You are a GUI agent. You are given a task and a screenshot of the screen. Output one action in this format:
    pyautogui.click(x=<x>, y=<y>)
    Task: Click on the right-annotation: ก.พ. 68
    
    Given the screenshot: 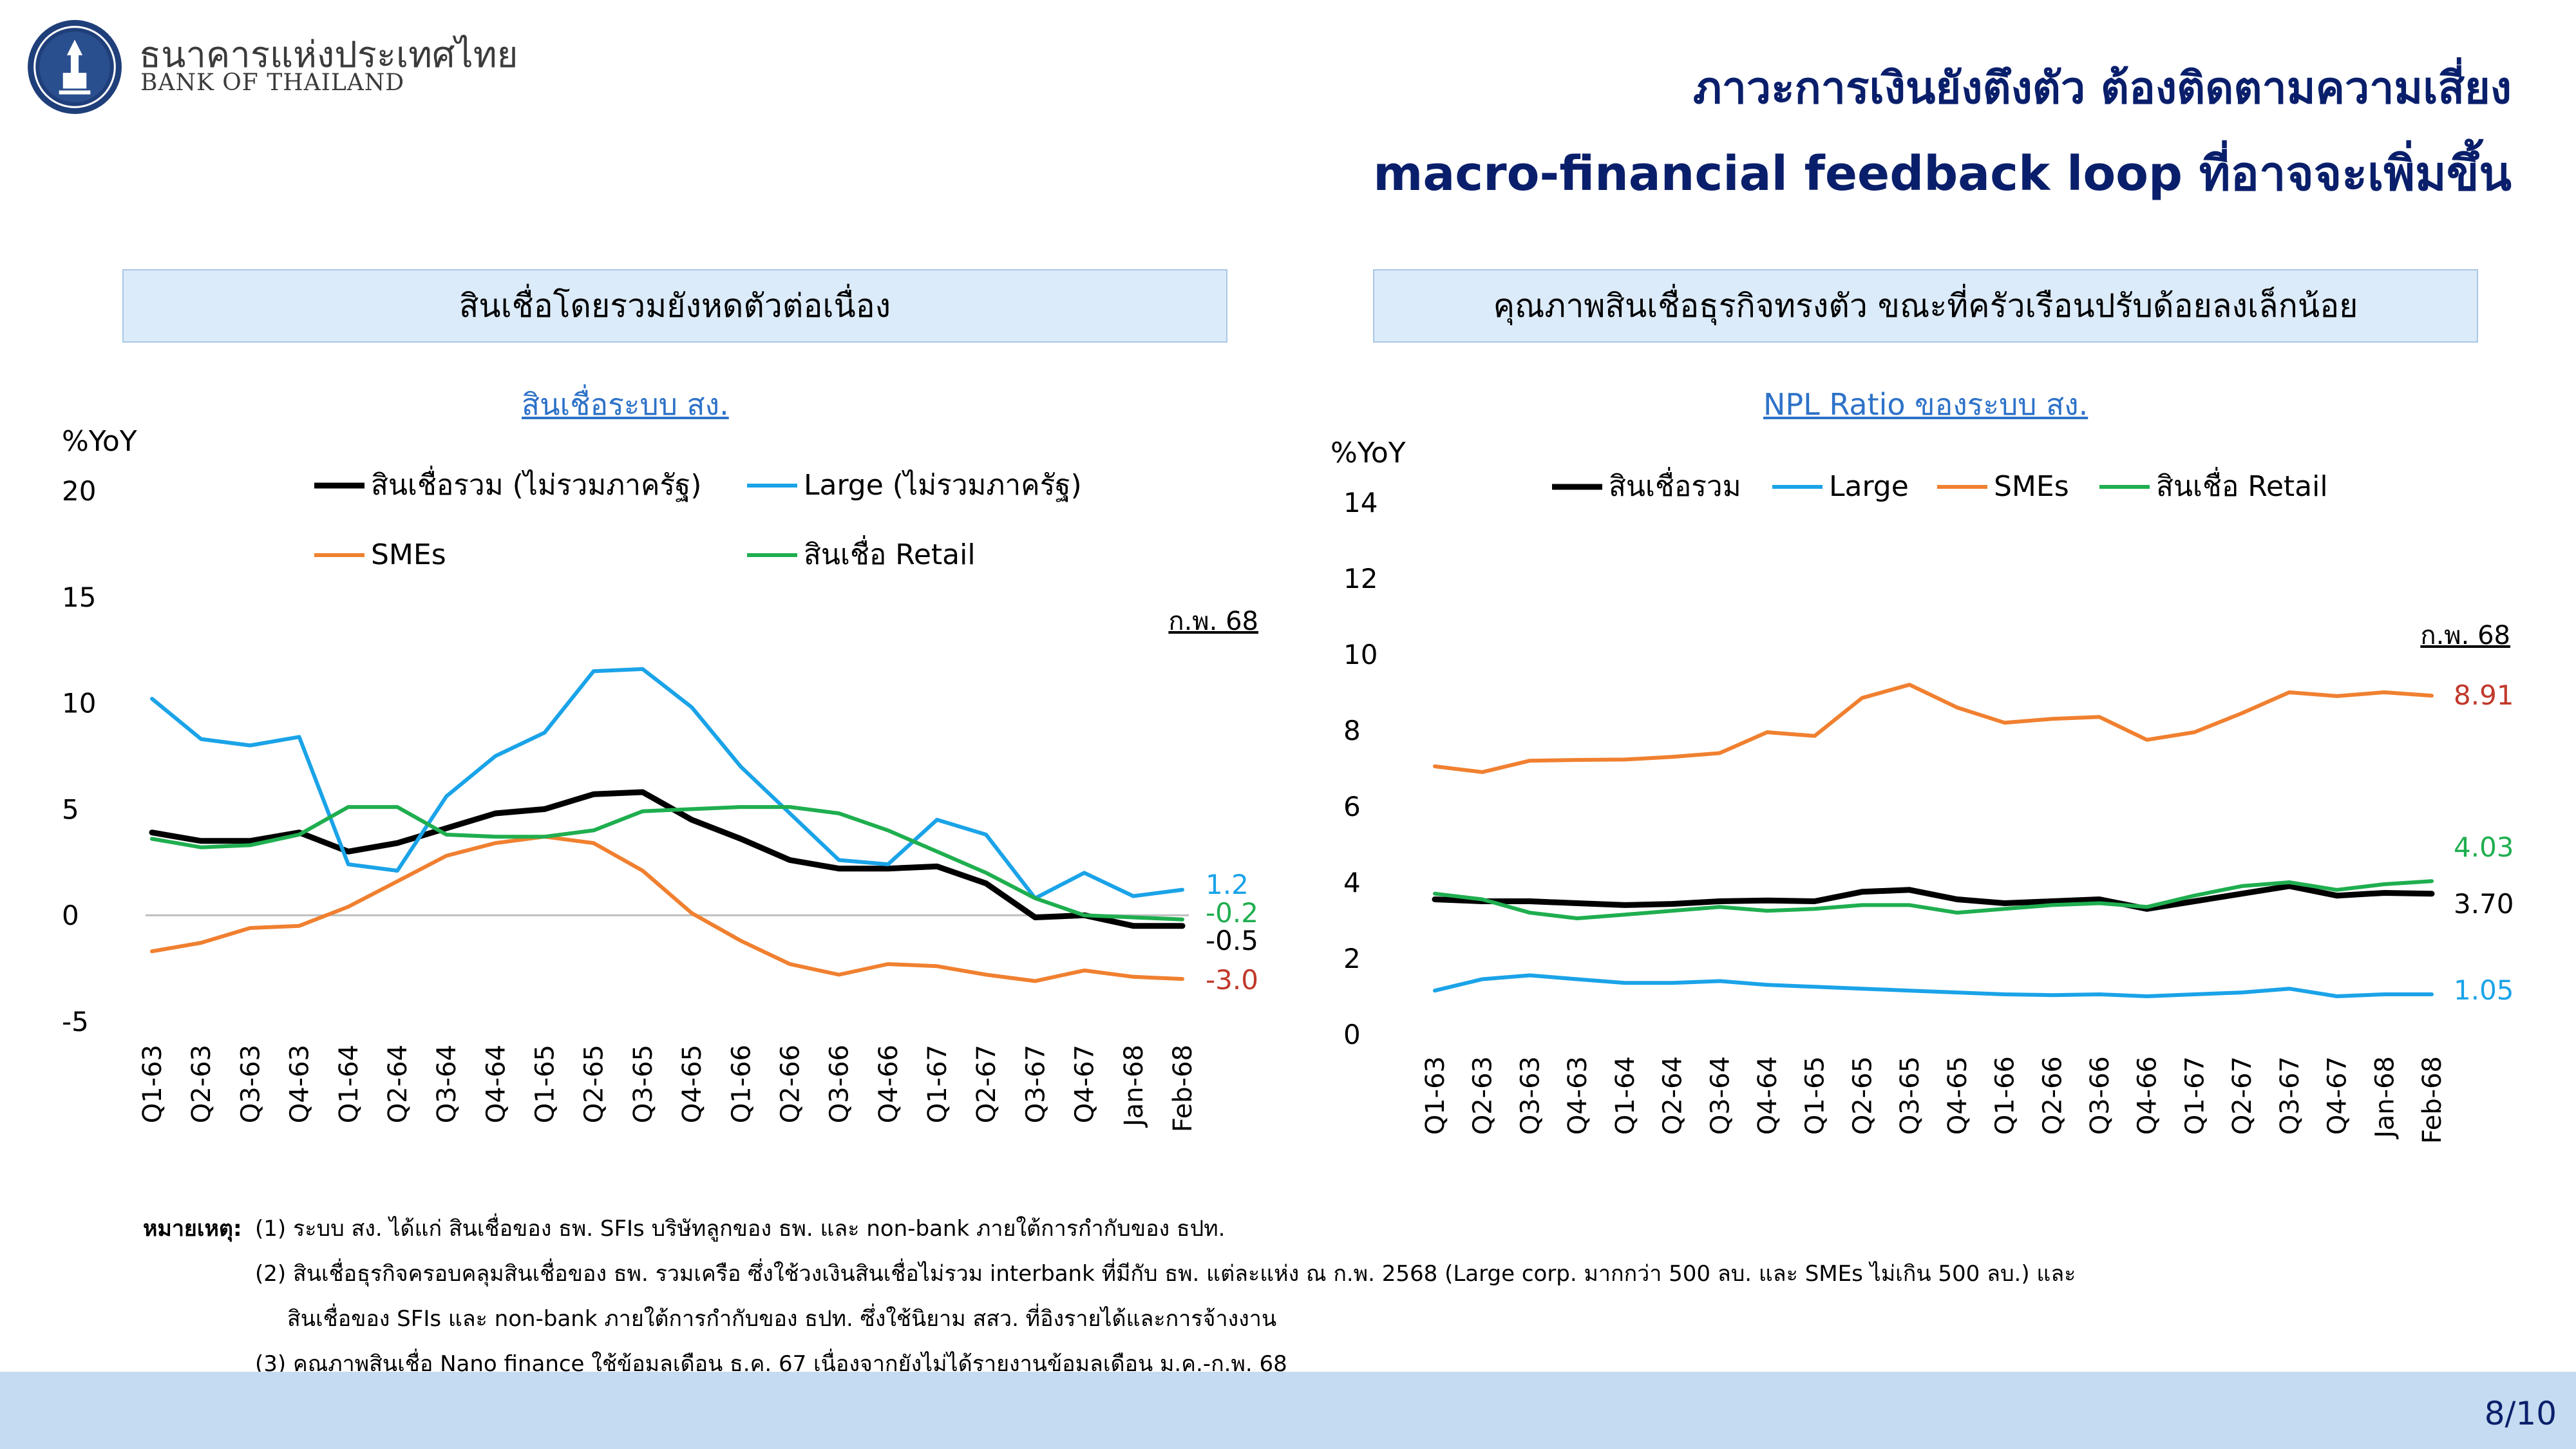 What is the action you would take?
    pyautogui.click(x=2465, y=635)
    